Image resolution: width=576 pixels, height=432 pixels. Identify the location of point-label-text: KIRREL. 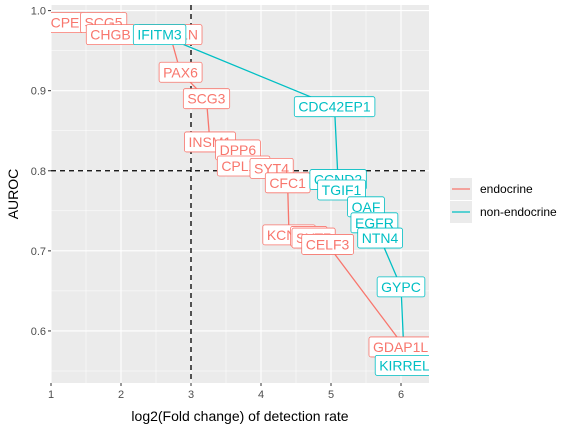
(404, 365).